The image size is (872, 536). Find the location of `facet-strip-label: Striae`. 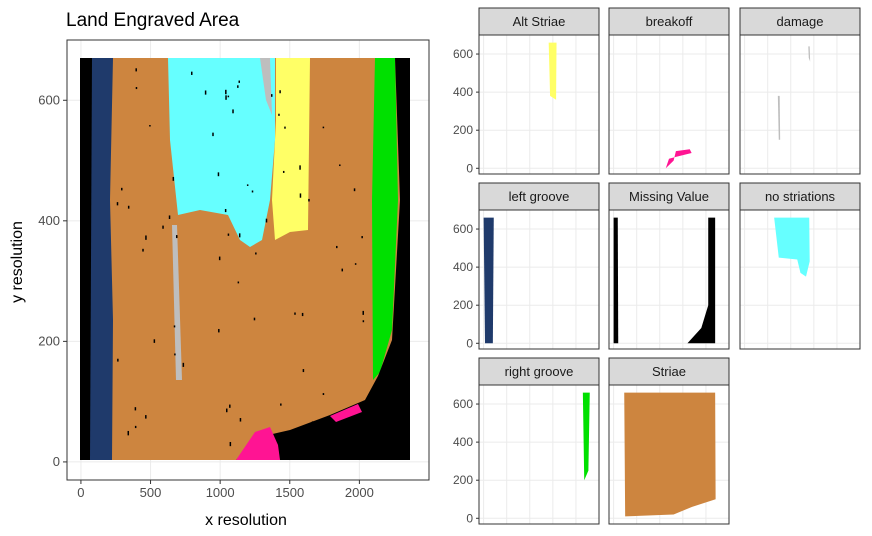

facet-strip-label: Striae is located at coordinates (669, 371).